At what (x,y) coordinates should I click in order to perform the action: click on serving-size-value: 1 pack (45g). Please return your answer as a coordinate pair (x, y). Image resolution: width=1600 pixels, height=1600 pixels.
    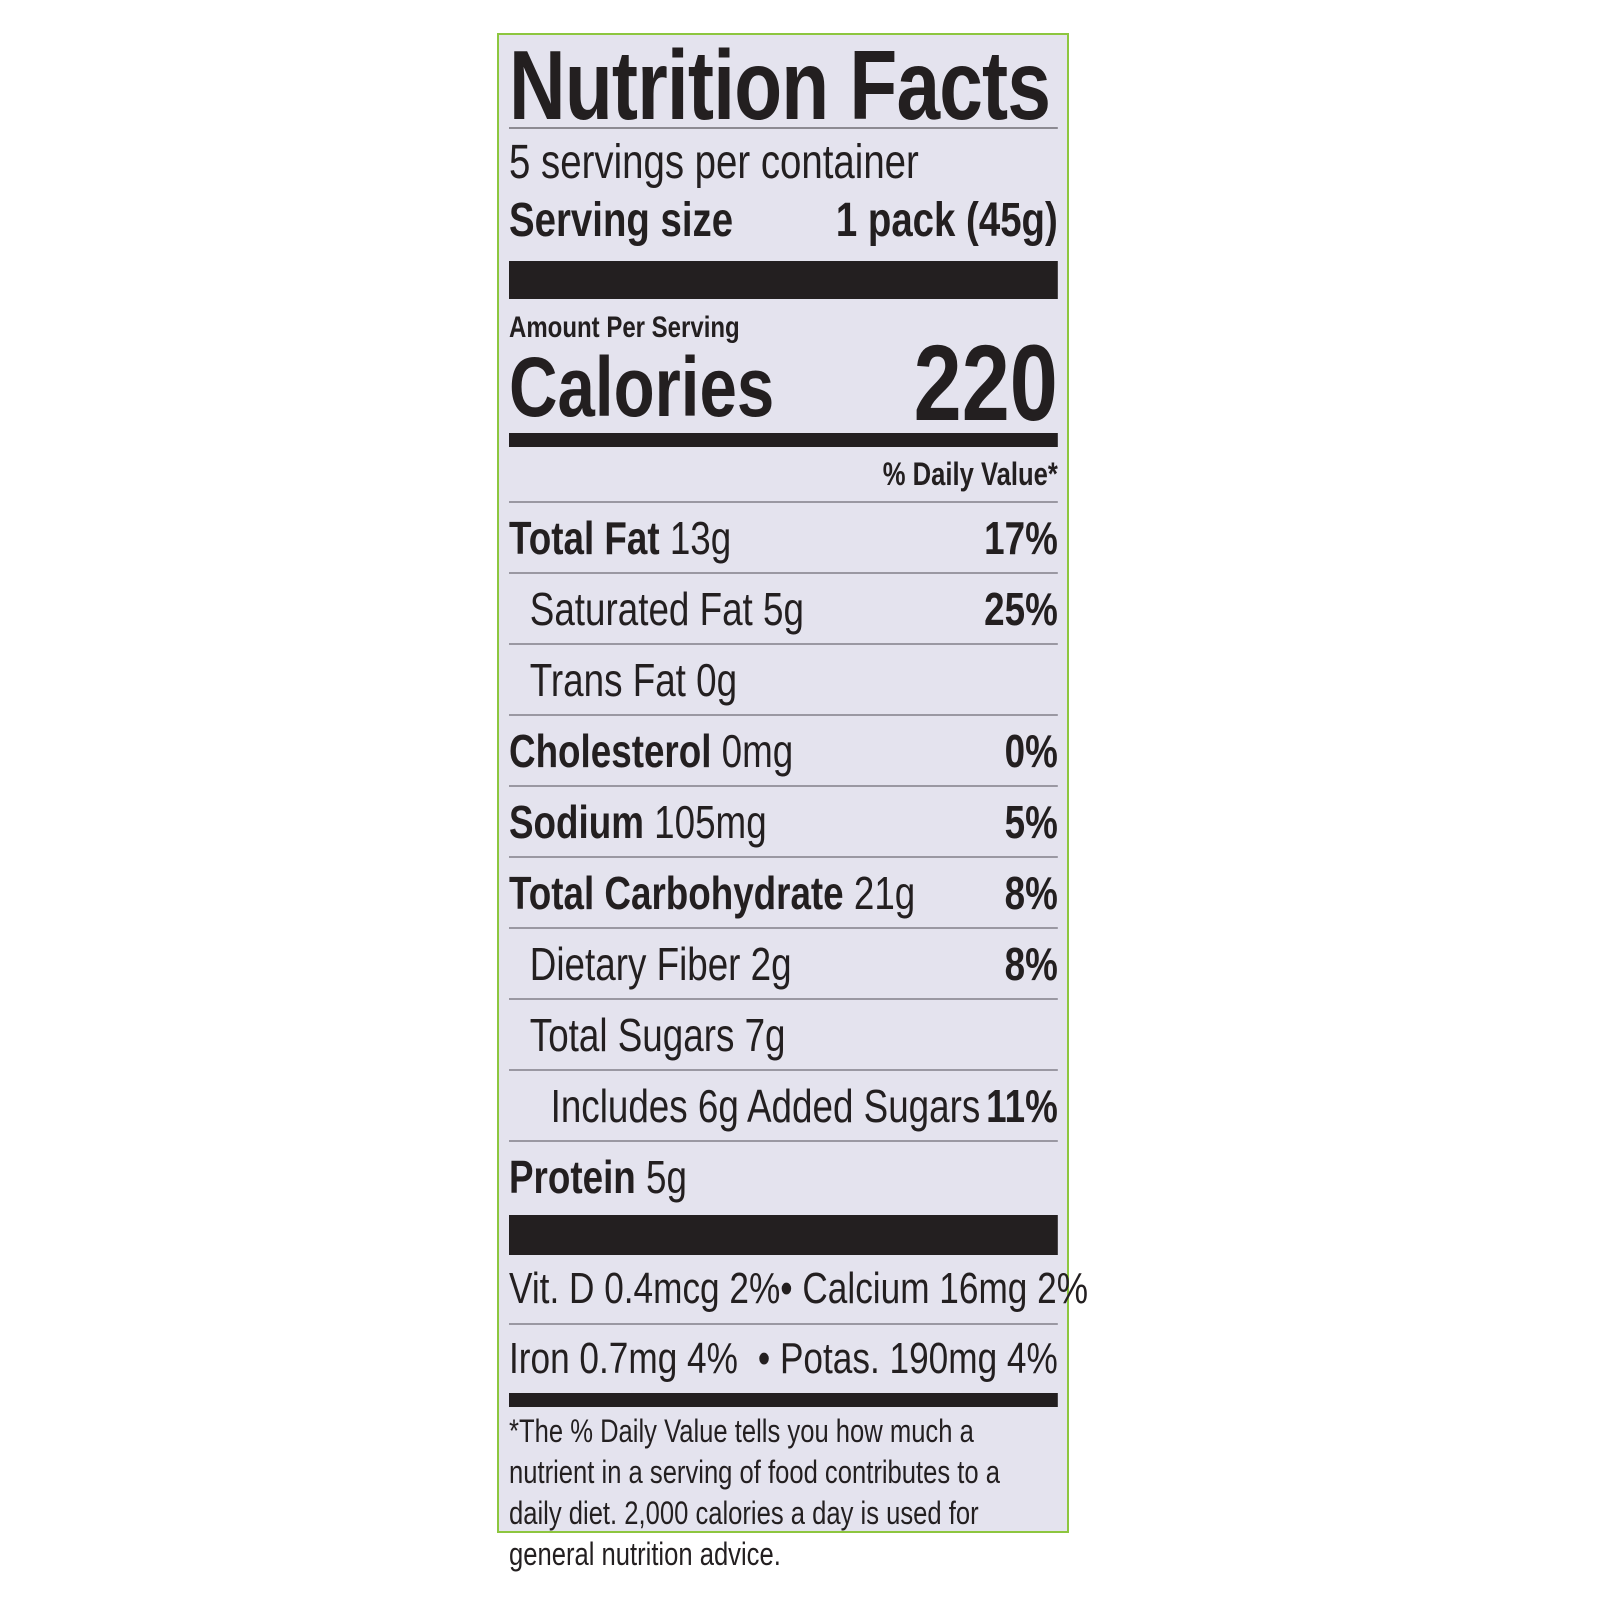
    Looking at the image, I should click on (946, 220).